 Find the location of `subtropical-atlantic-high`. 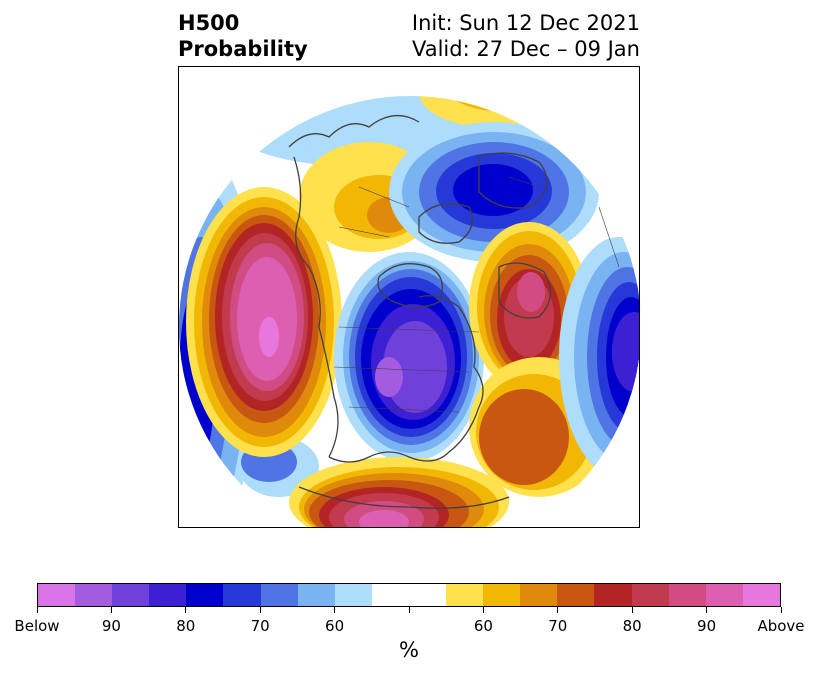

subtropical-atlantic-high is located at coordinates (539, 427).